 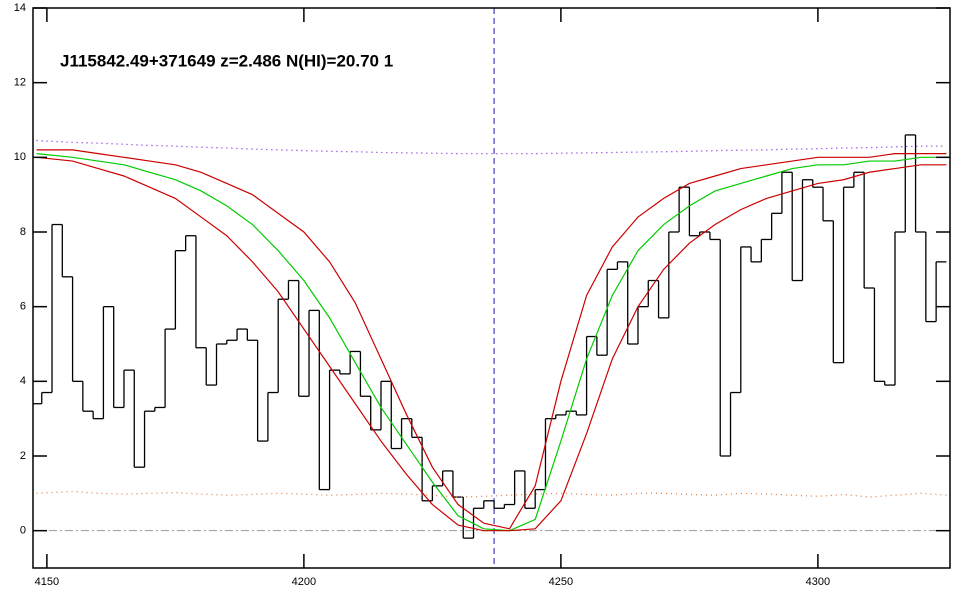 What do you see at coordinates (23, 531) in the screenshot?
I see `y-tick-label: 0` at bounding box center [23, 531].